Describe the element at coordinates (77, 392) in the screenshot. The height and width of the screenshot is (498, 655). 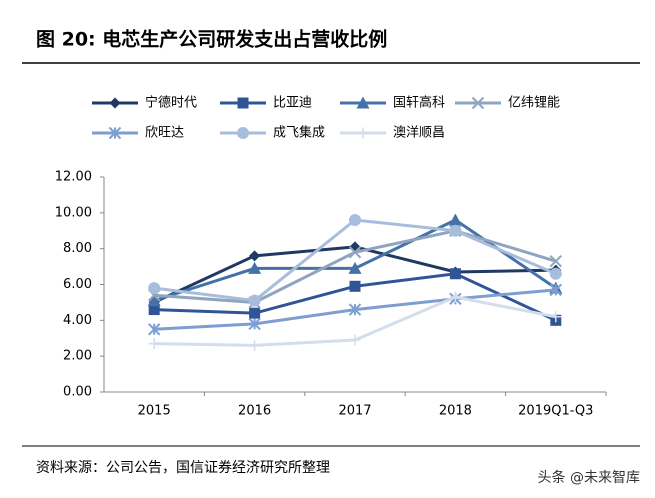
I see `y-tick-label: 0.00` at that location.